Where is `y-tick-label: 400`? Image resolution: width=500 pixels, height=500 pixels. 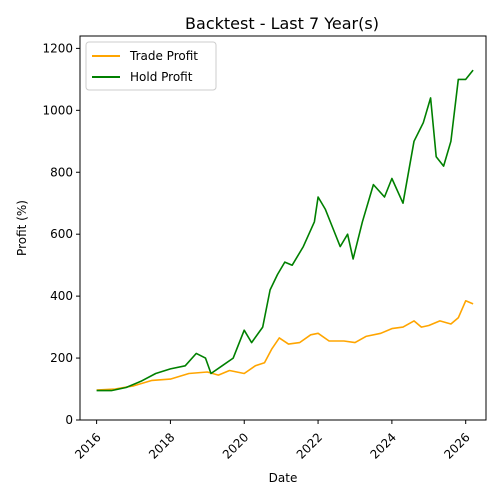
y-tick-label: 400 is located at coordinates (61, 296).